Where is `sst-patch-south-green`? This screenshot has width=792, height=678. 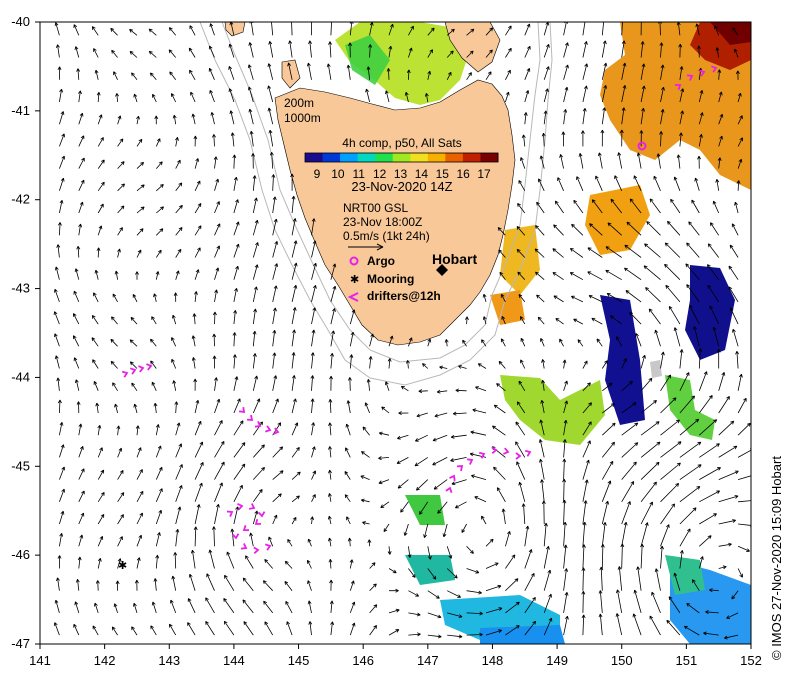
sst-patch-south-green is located at coordinates (425, 510).